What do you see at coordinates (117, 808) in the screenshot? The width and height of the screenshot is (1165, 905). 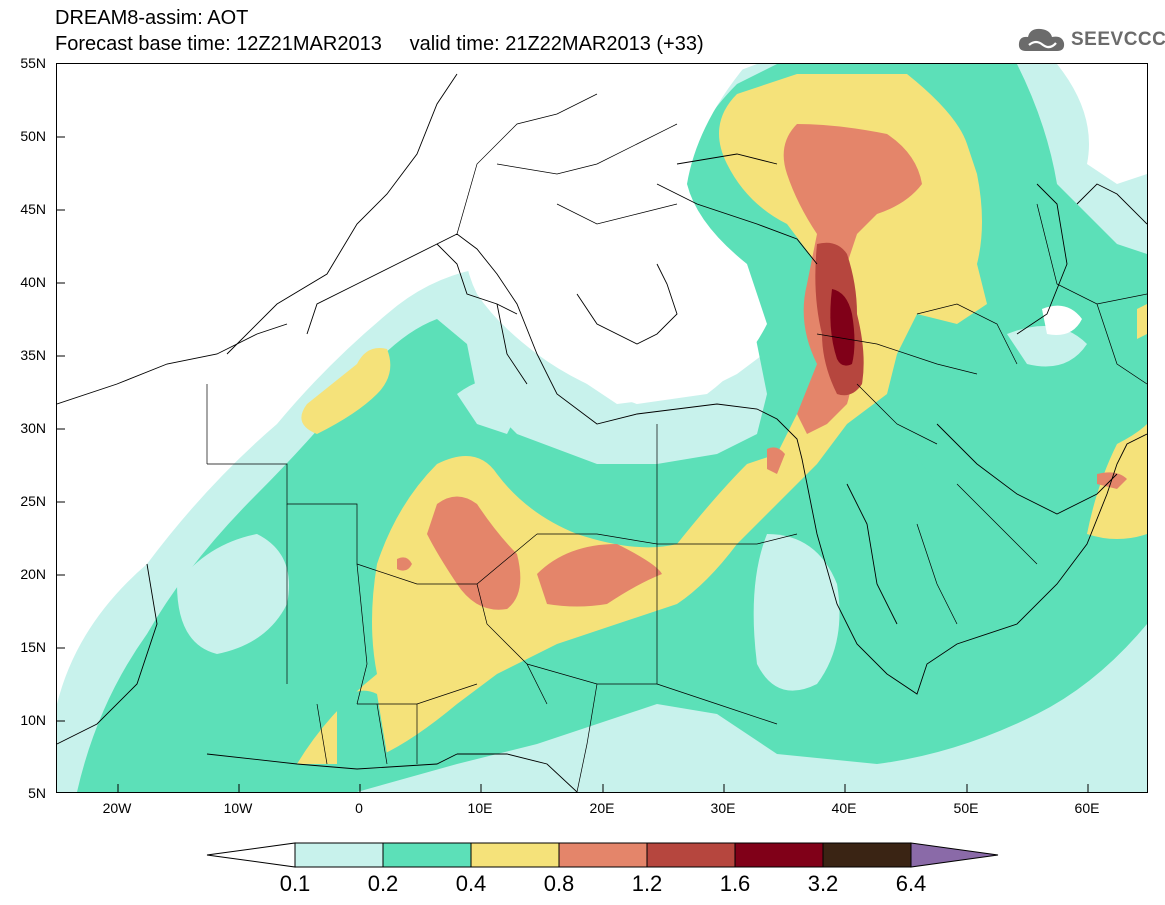 I see `lon-tick-label: 20W` at bounding box center [117, 808].